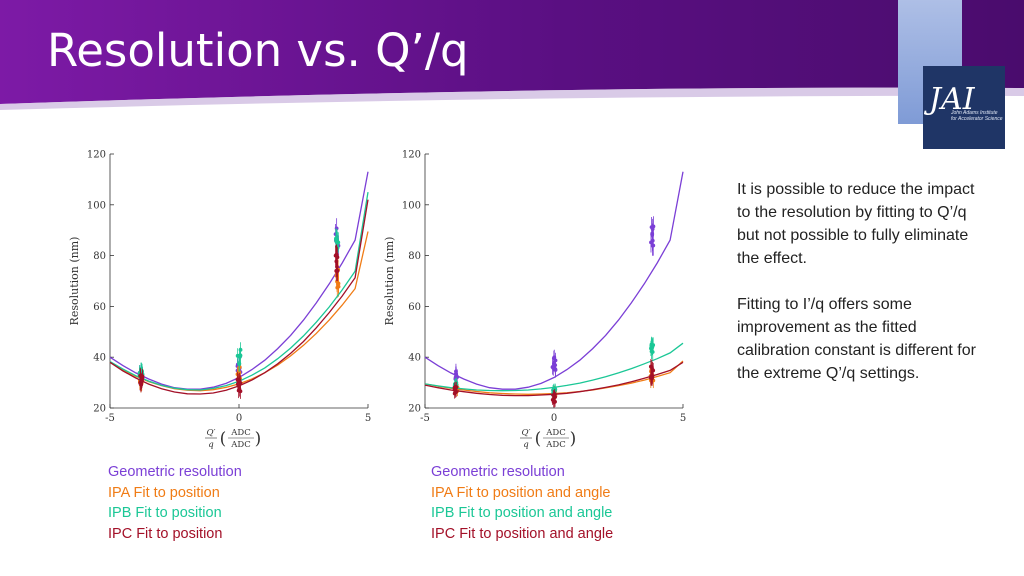  I want to click on fit-line, so click(554, 280).